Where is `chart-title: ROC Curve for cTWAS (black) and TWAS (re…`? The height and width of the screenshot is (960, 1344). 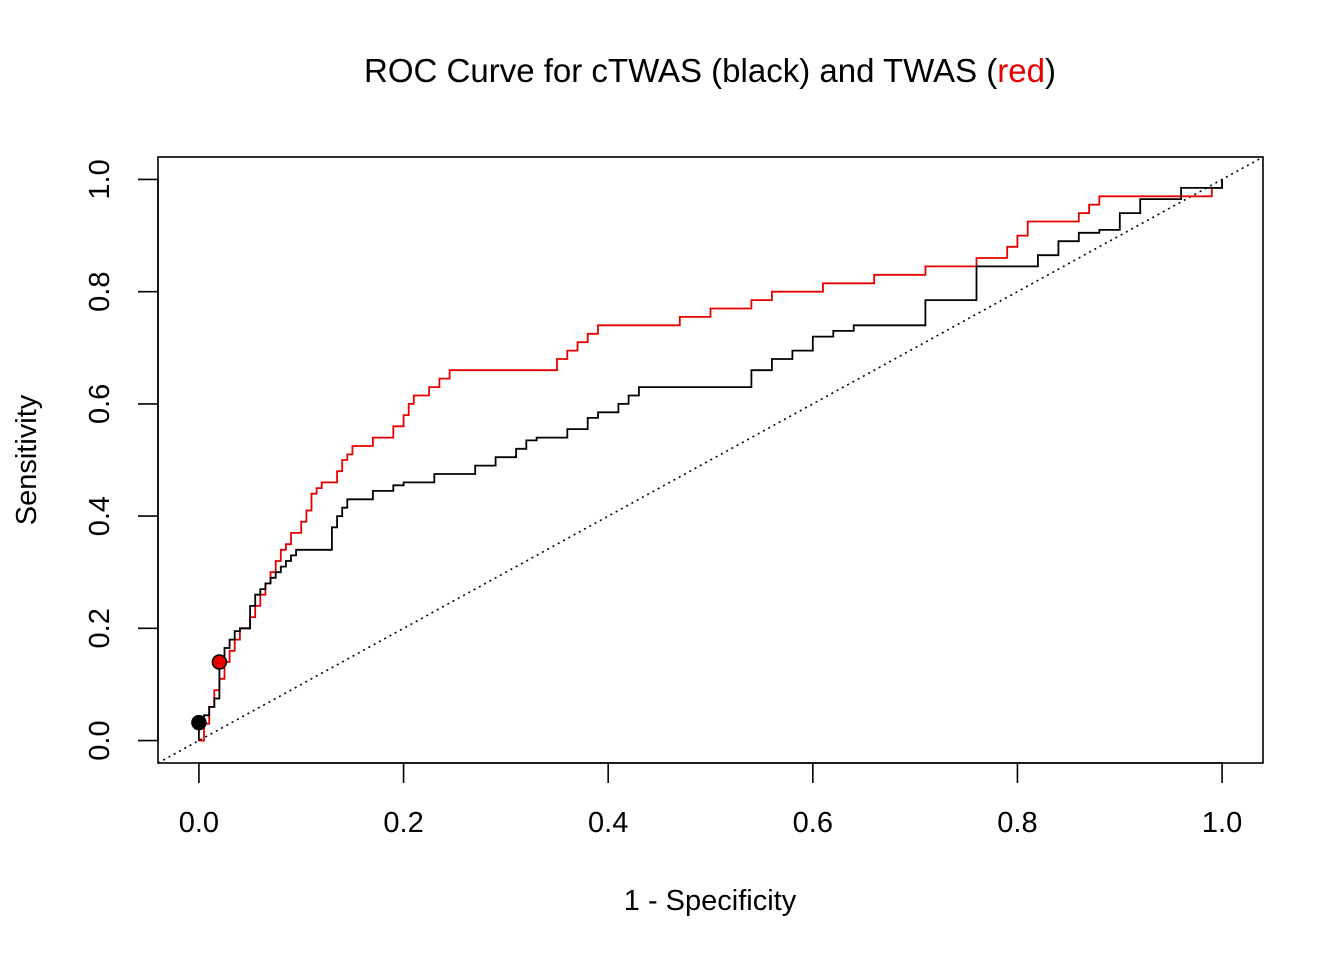
chart-title: ROC Curve for cTWAS (black) and TWAS (re… is located at coordinates (672, 71).